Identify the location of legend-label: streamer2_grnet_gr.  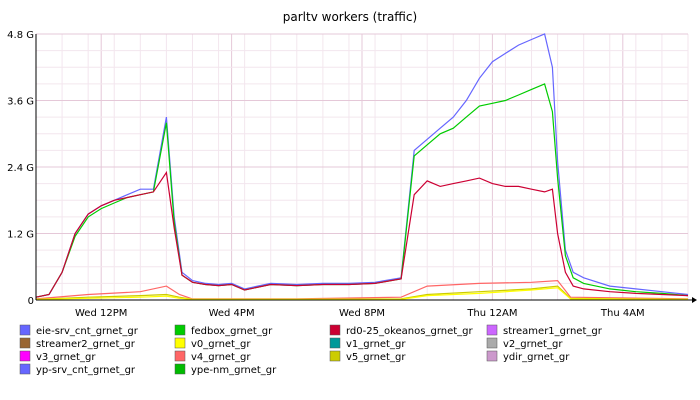
(86, 344).